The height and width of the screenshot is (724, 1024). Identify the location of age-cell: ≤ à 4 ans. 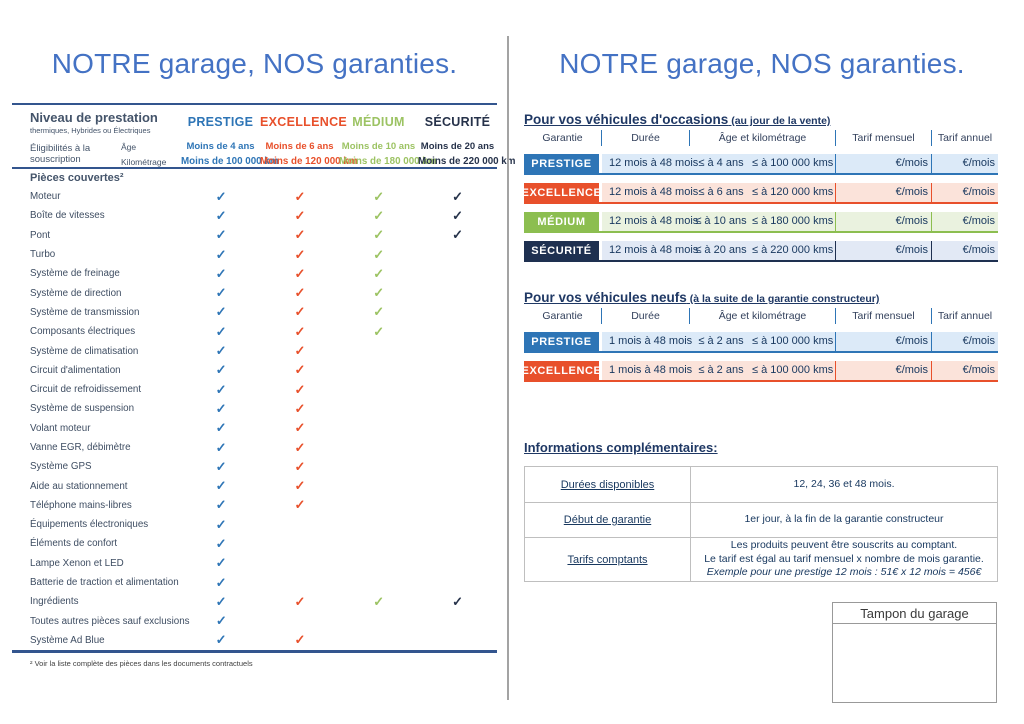
(721, 163).